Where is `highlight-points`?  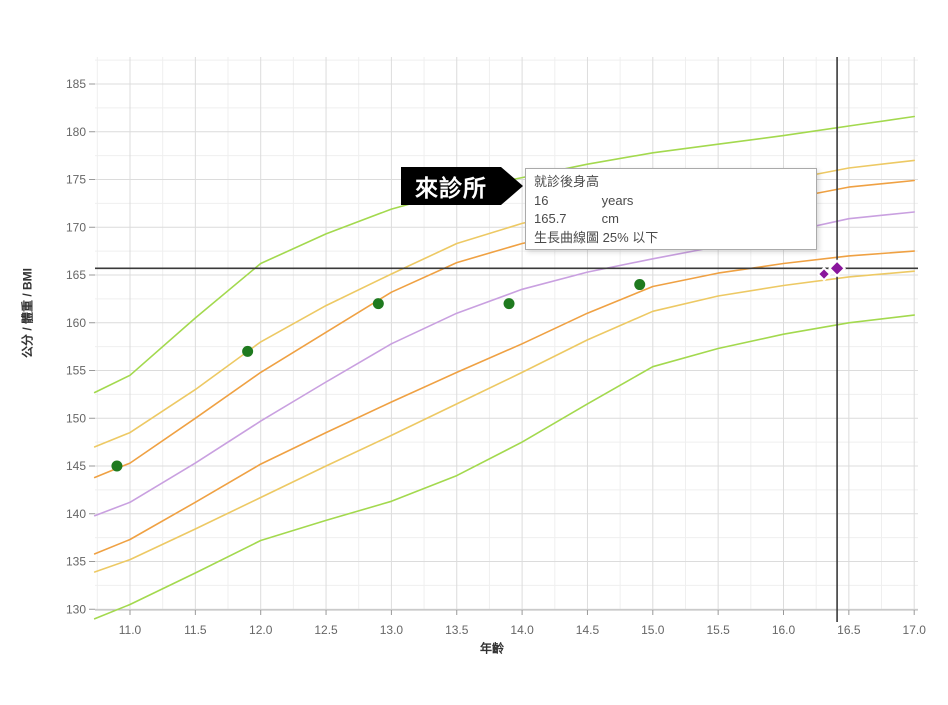
highlight-points is located at coordinates (831, 270).